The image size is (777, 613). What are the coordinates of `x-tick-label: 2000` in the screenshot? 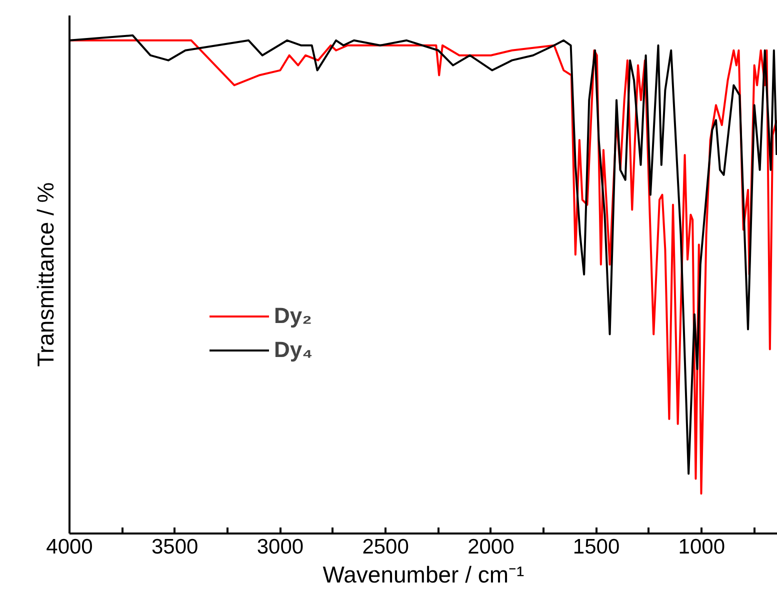 It's located at (491, 547).